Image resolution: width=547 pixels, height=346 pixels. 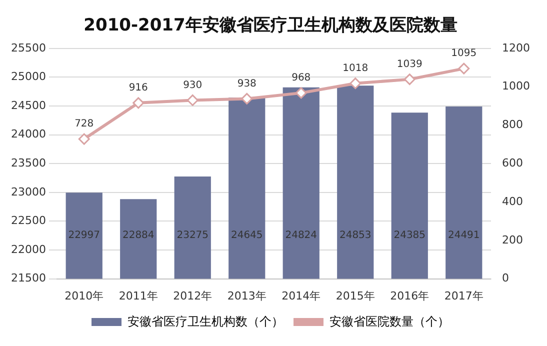 What do you see at coordinates (28, 249) in the screenshot?
I see `y-tick-label: 22000` at bounding box center [28, 249].